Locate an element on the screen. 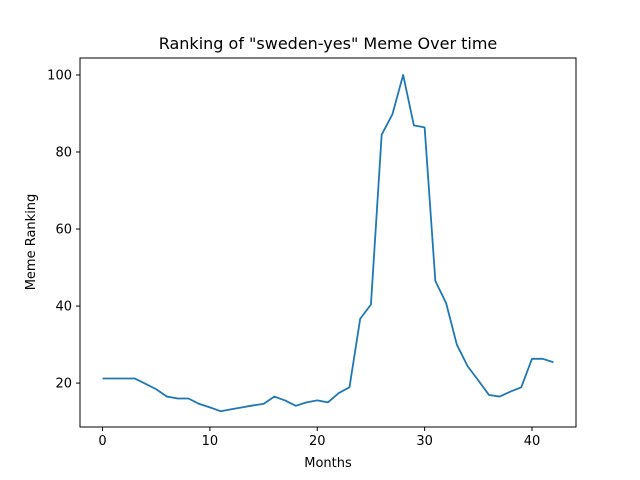 The height and width of the screenshot is (480, 640). x-tick-label: 20 is located at coordinates (317, 441).